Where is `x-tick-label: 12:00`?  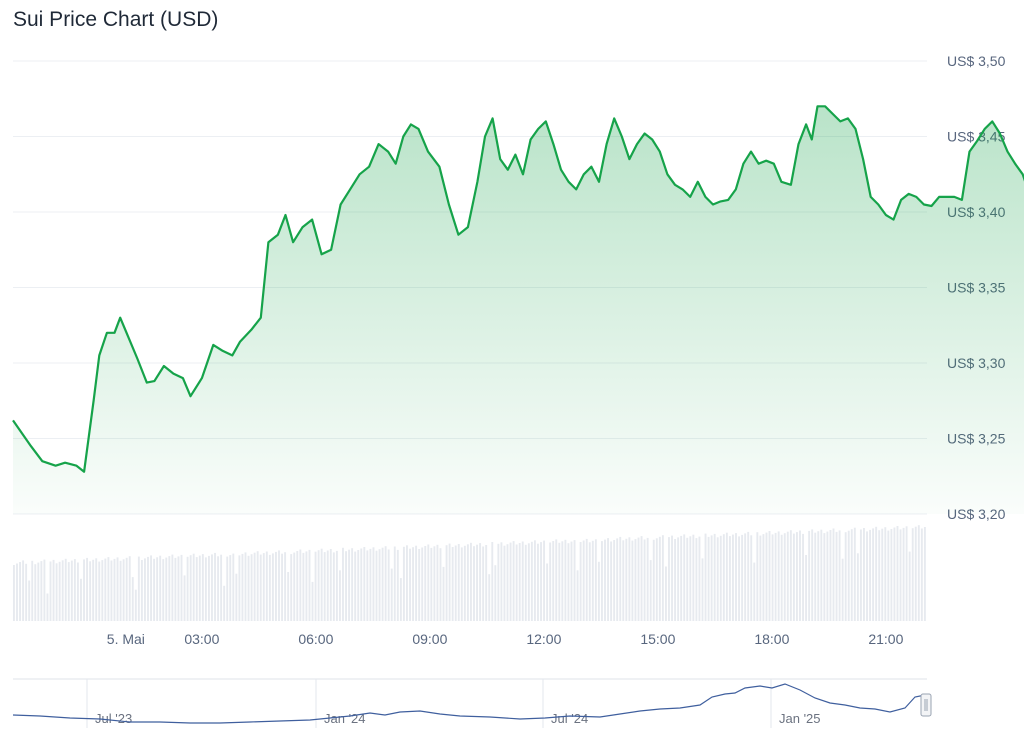
x-tick-label: 12:00 is located at coordinates (543, 639).